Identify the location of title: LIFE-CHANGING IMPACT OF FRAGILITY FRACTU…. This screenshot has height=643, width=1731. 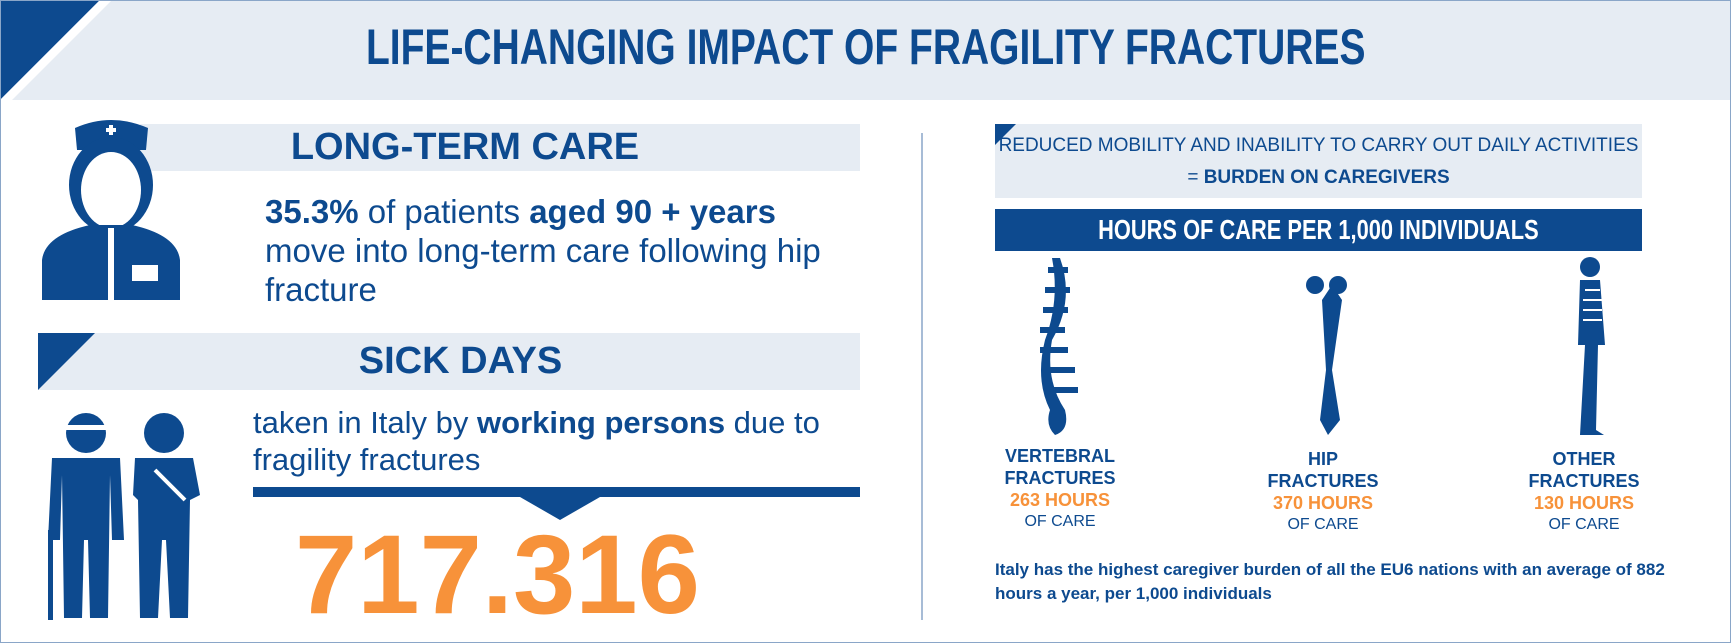
(865, 47).